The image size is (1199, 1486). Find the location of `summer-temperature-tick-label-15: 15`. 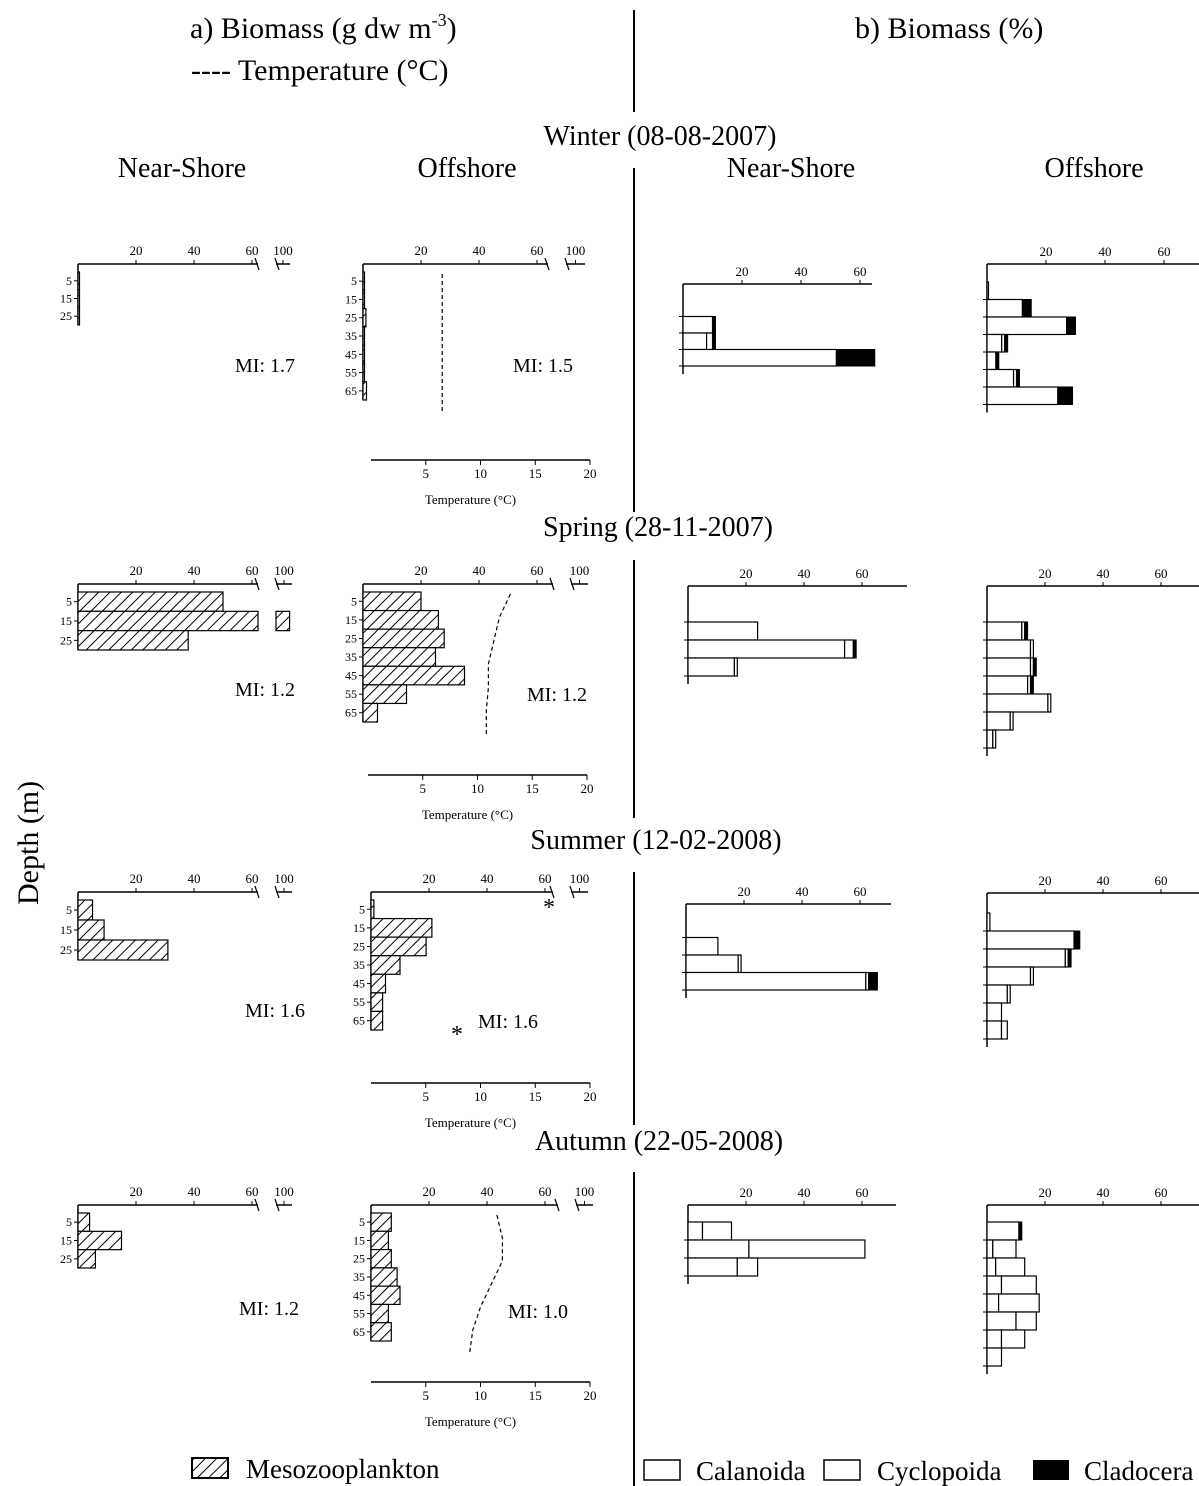

summer-temperature-tick-label-15: 15 is located at coordinates (535, 1096).